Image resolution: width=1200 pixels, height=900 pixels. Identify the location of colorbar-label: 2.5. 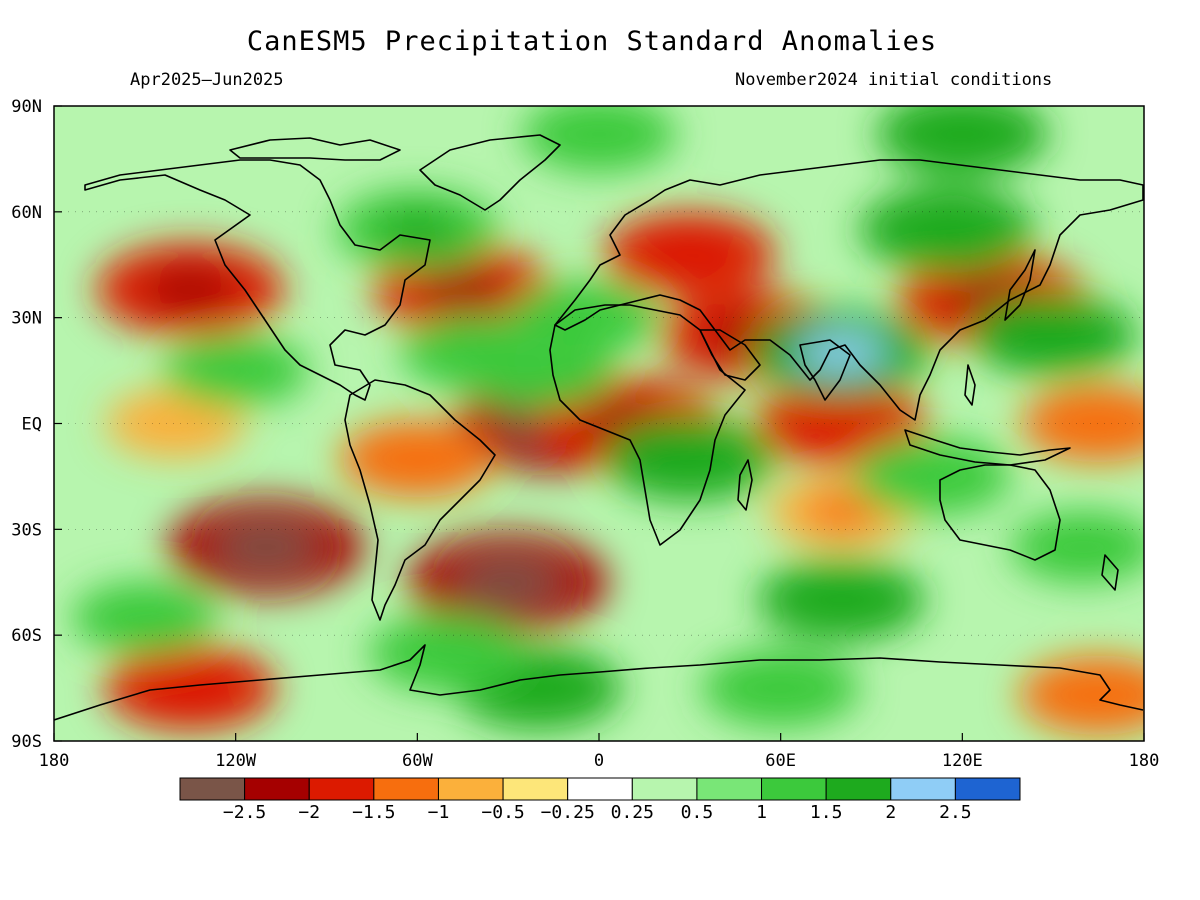
(955, 812).